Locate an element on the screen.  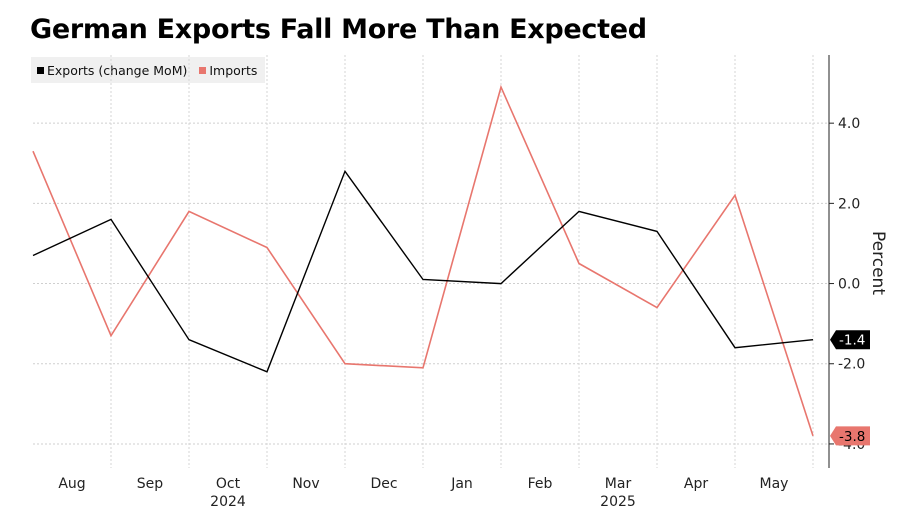
x-tick-label: Apr is located at coordinates (696, 484).